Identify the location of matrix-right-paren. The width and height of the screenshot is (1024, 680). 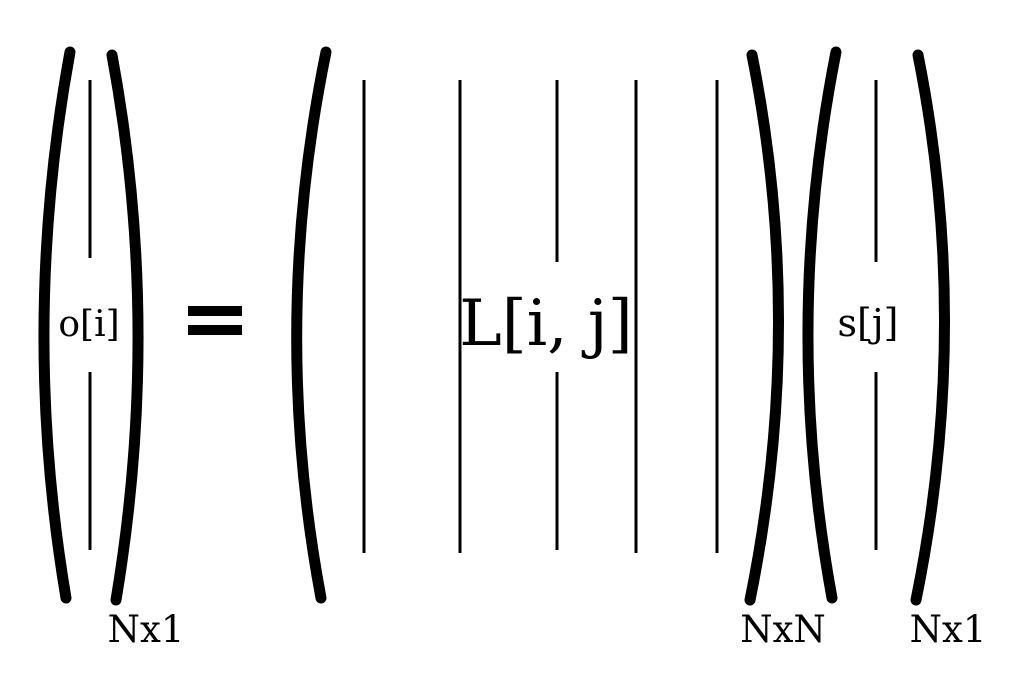
(764, 327).